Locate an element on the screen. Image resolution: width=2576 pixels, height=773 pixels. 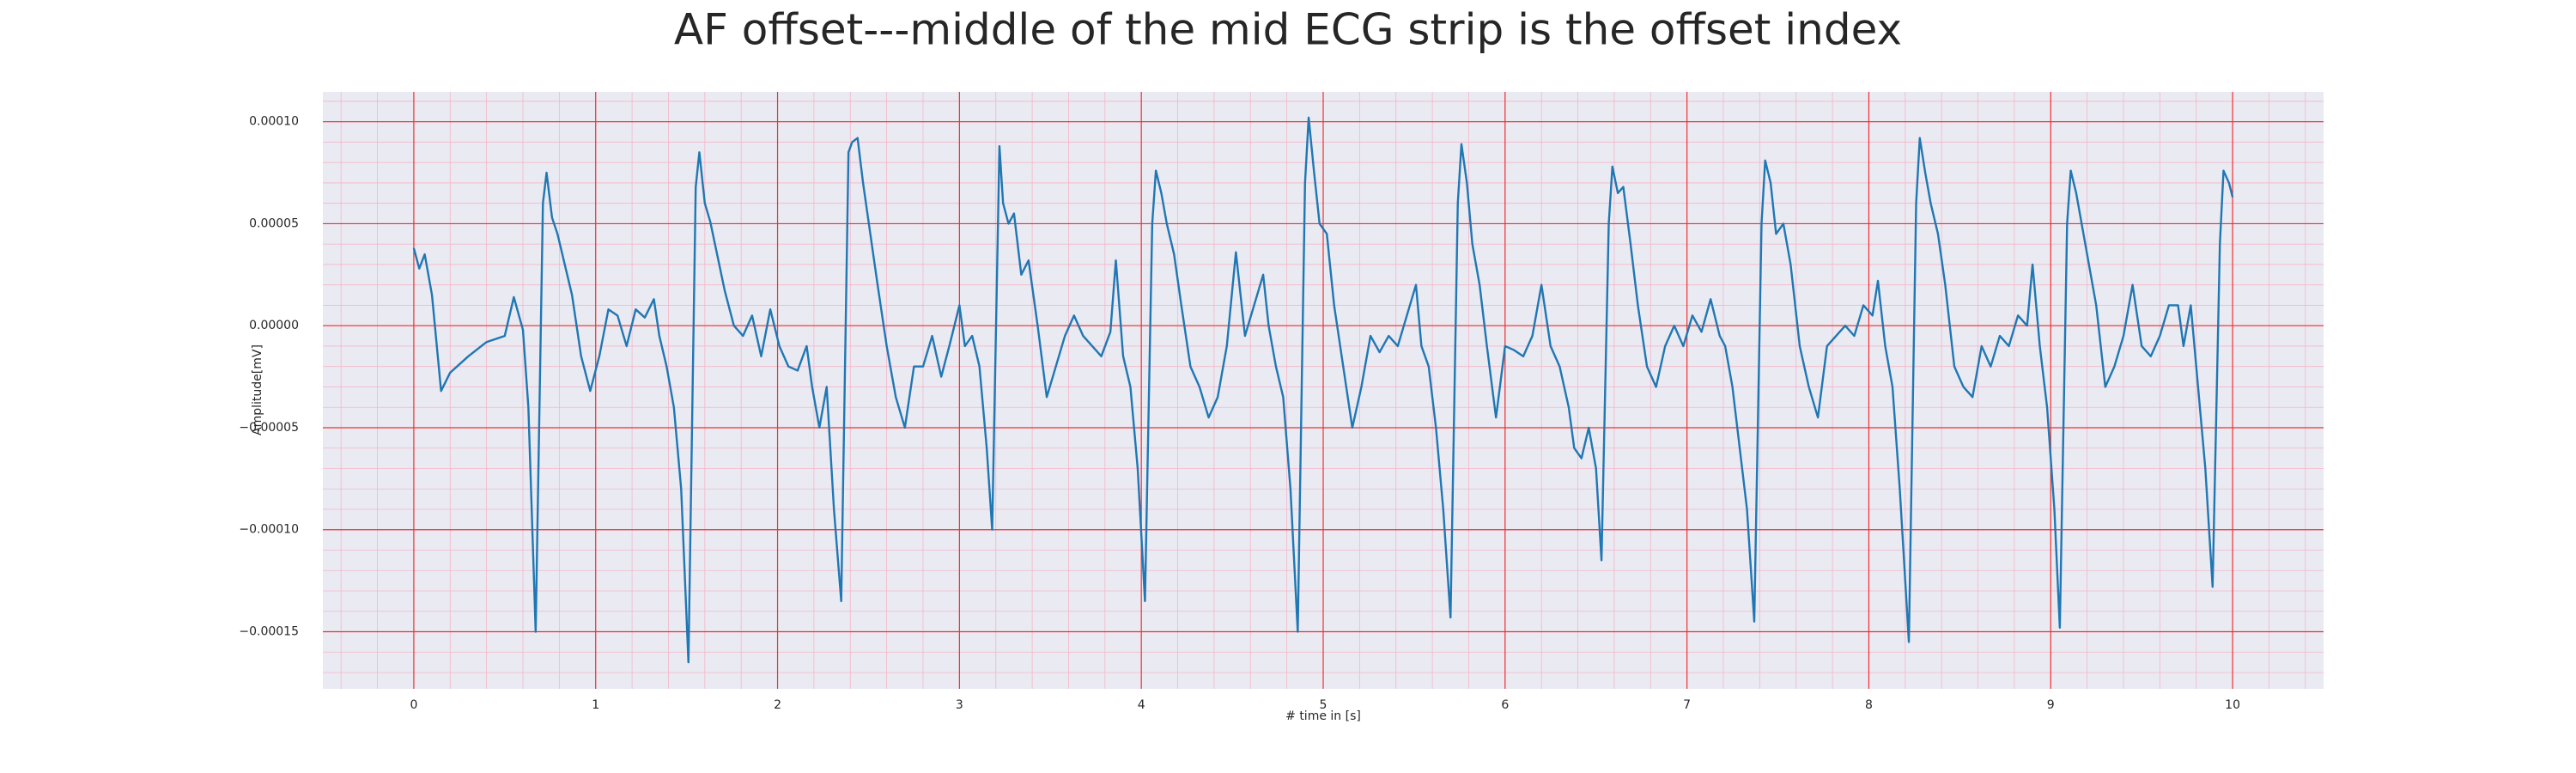
y-tick-label: −0.00010 is located at coordinates (269, 530).